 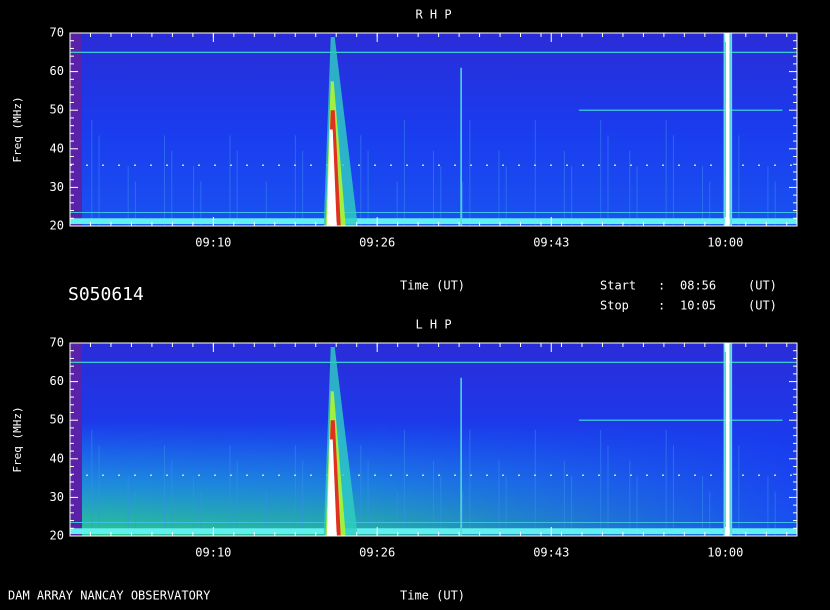 What do you see at coordinates (106, 294) in the screenshot?
I see `event-id: S050614` at bounding box center [106, 294].